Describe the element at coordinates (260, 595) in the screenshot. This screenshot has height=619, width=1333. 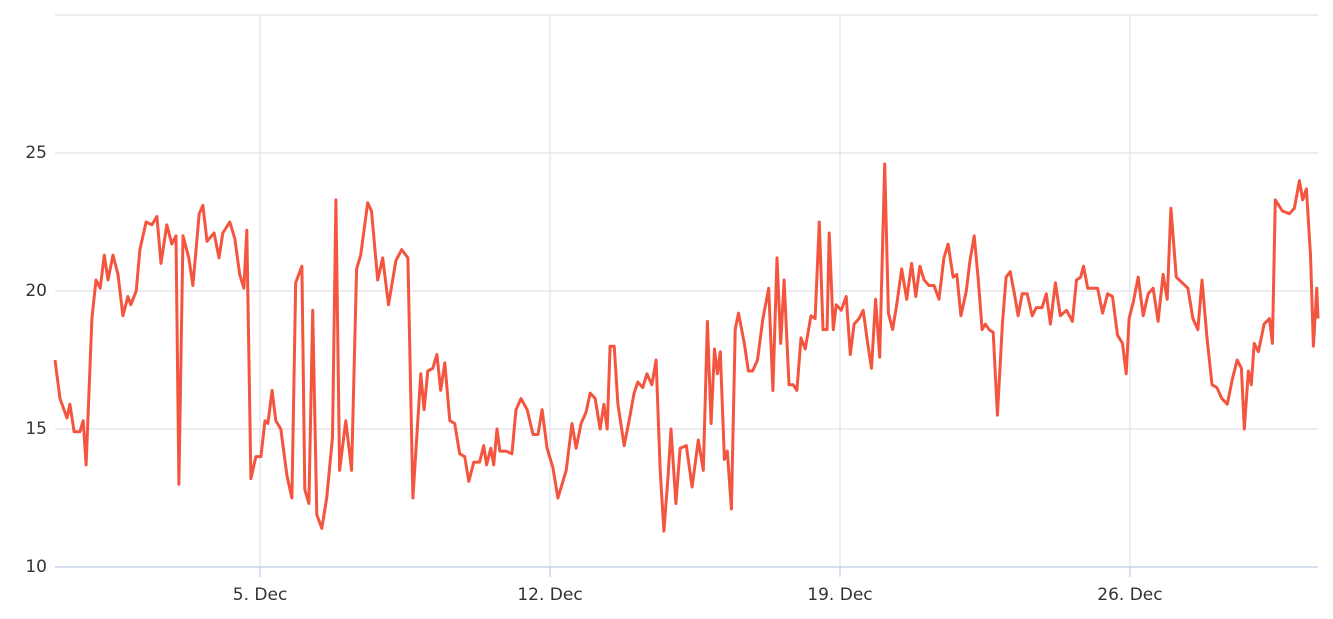
I see `x-tick-label: 5. Dec` at that location.